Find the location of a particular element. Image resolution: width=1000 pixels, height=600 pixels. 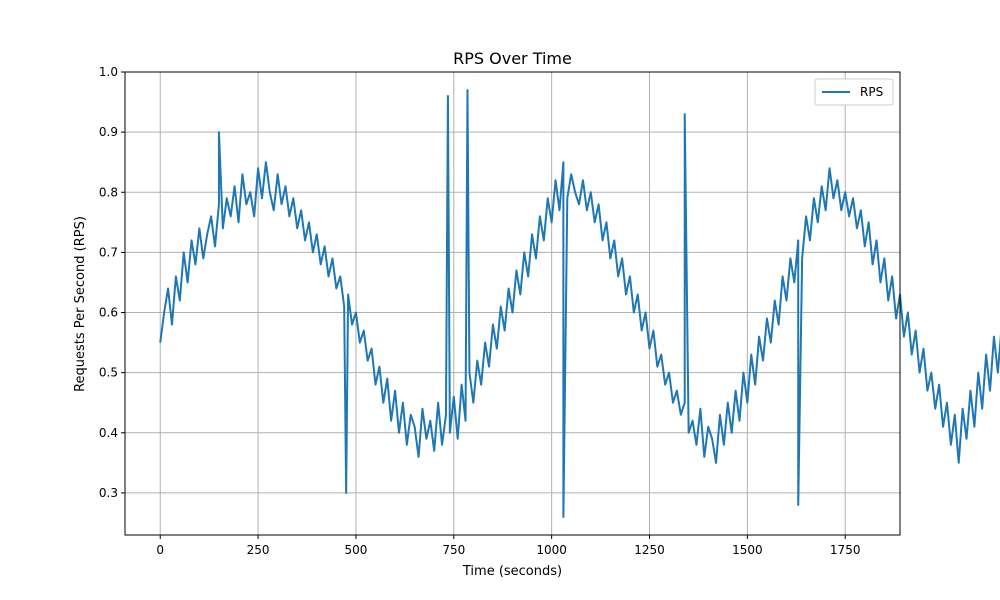

y-tick-label: 0.6 is located at coordinates (108, 313).